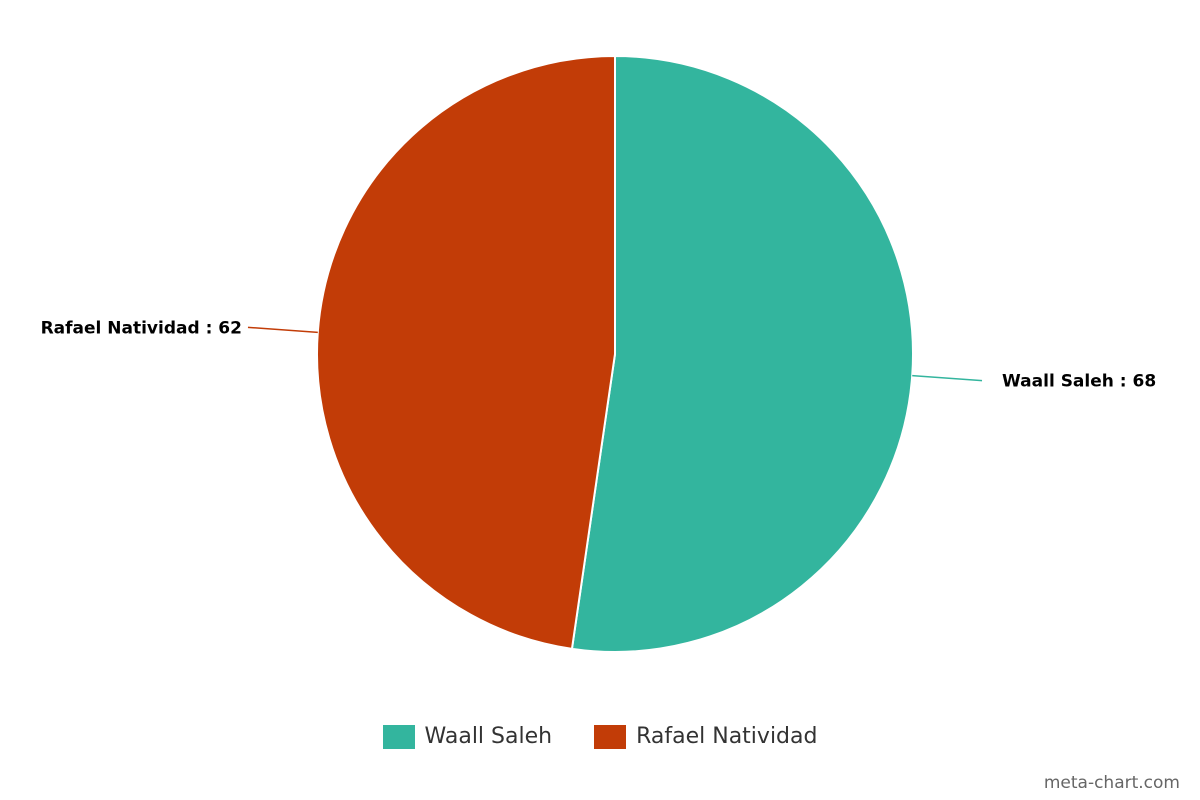 This screenshot has width=1200, height=800. What do you see at coordinates (610, 736) in the screenshot?
I see `legend-swatch-rafael-natividad` at bounding box center [610, 736].